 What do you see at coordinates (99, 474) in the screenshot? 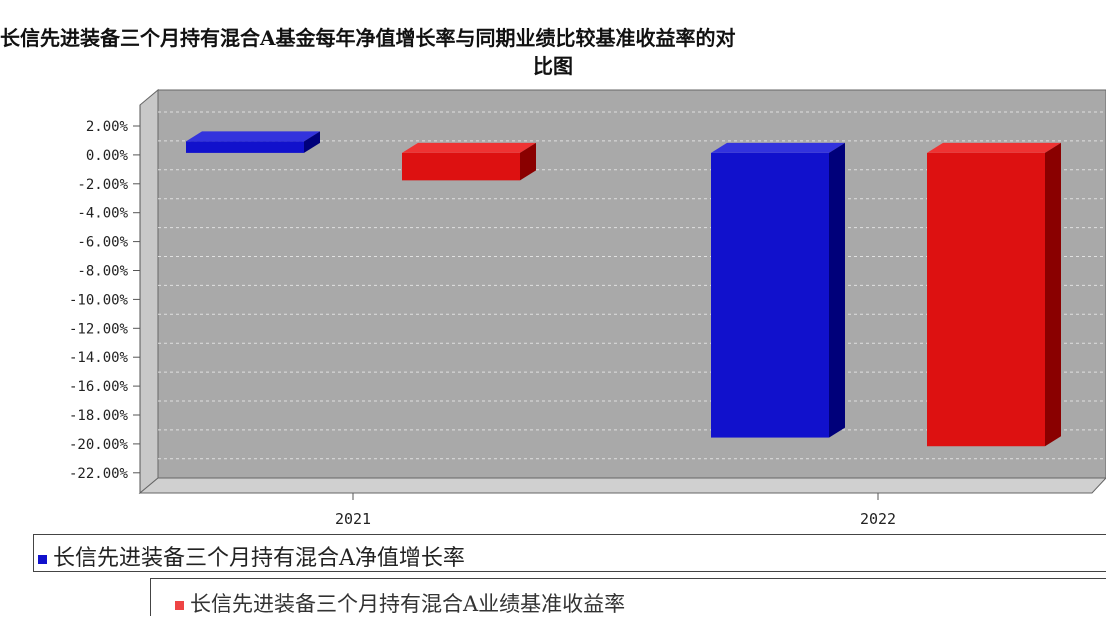
I see `y-tick-label: -22.00%` at bounding box center [99, 474].